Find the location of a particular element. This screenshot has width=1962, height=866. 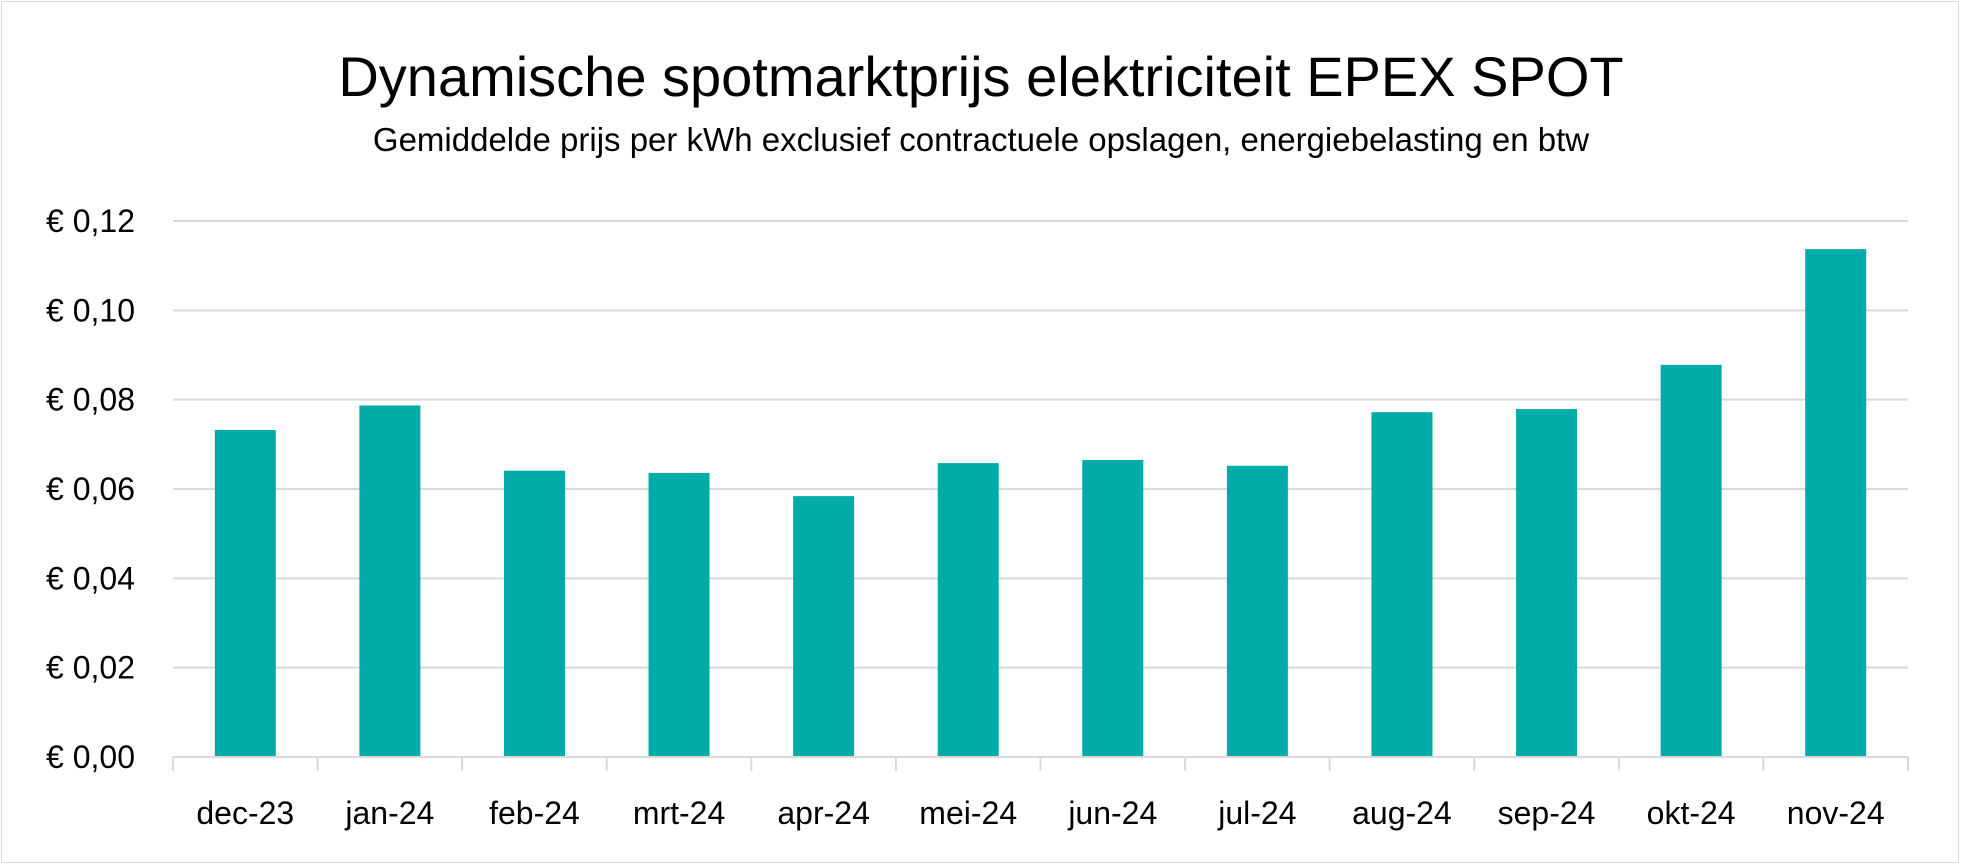

y-tick-label: € 0,08 is located at coordinates (90, 400).